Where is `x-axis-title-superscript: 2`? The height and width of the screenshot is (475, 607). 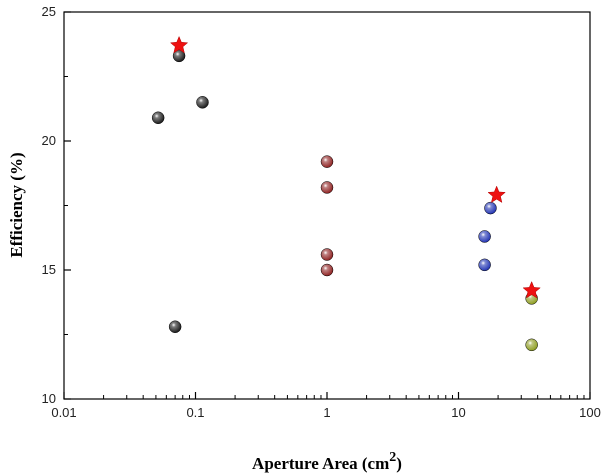
x-axis-title-superscript: 2 is located at coordinates (392, 457).